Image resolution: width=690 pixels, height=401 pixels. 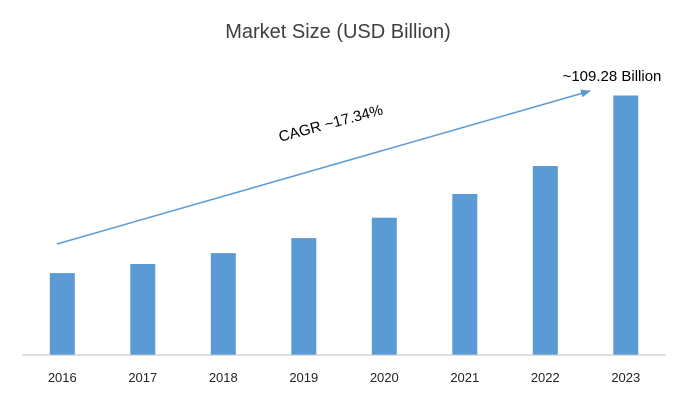 I want to click on bar-2018, so click(x=223, y=304).